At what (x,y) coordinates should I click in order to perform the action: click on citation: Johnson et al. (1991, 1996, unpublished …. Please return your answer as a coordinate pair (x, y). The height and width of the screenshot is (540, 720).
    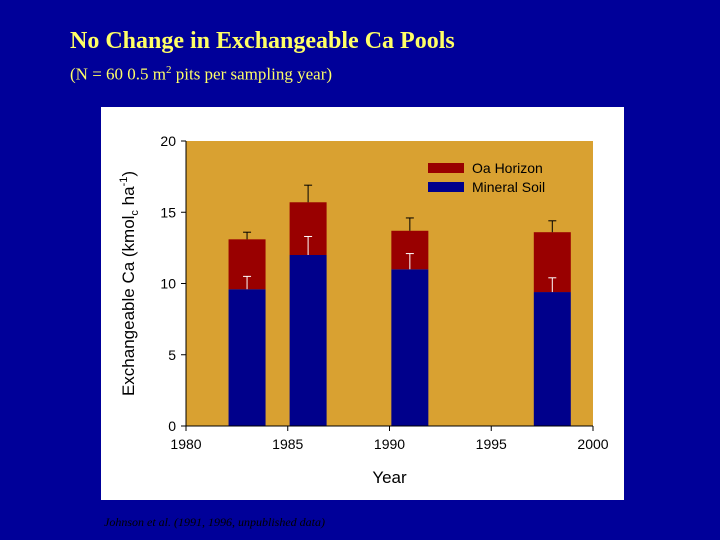
    Looking at the image, I should click on (214, 522).